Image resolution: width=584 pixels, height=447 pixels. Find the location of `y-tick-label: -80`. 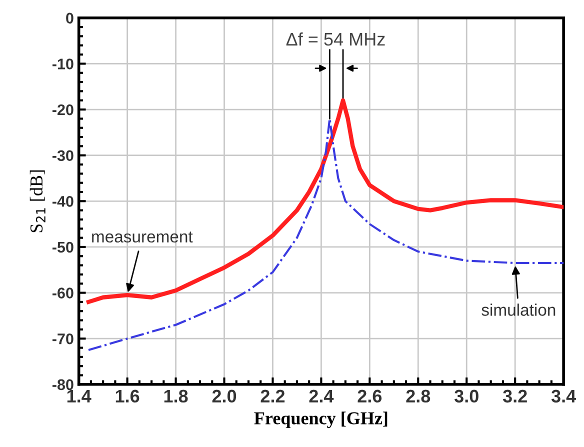

y-tick-label: -80 is located at coordinates (63, 384).